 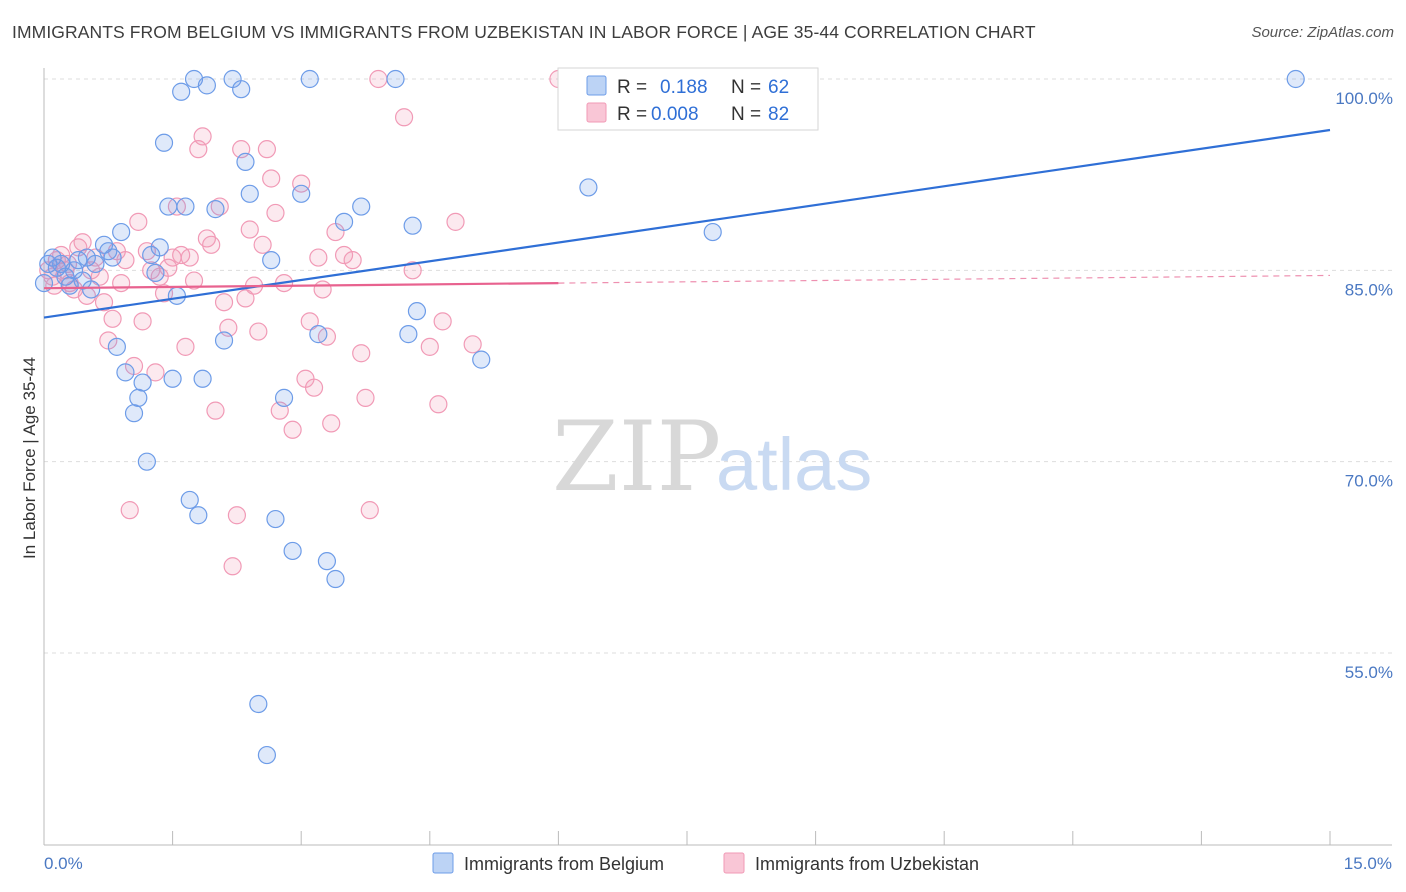 What do you see at coordinates (443, 863) in the screenshot?
I see `bottom-legend-swatch-belgium` at bounding box center [443, 863].